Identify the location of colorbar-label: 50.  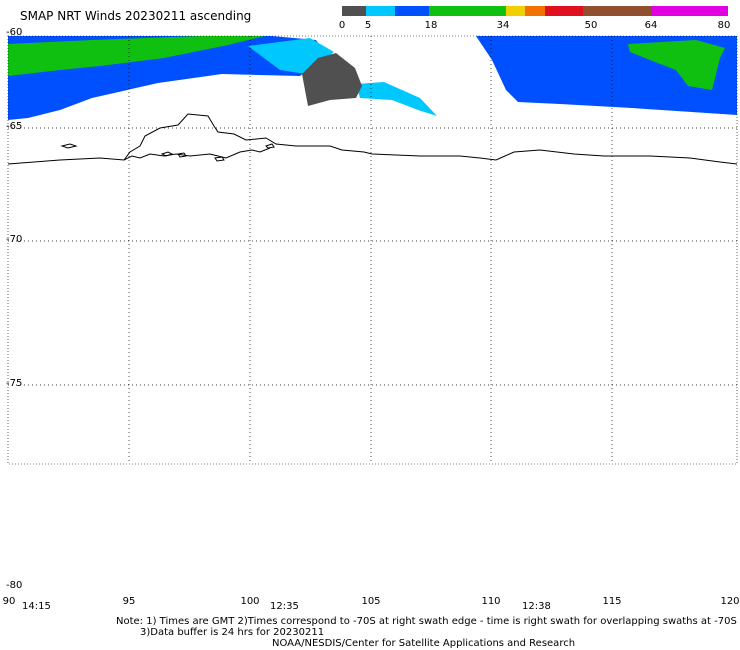
(591, 25).